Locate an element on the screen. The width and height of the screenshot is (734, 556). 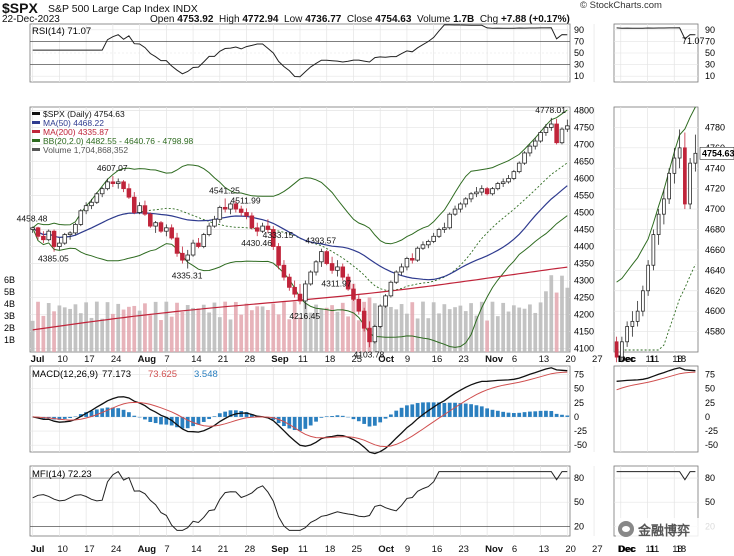
x-tick-label: 14 is located at coordinates (196, 549).